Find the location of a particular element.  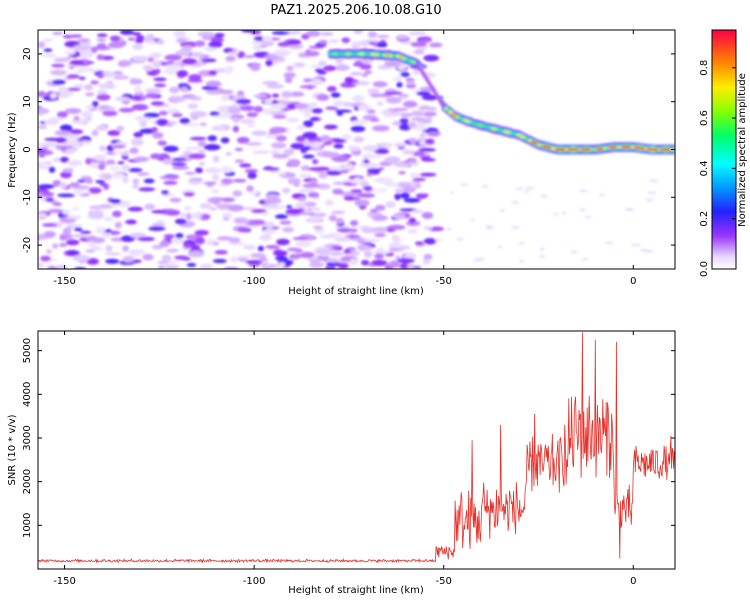

colorbar-label: Normalized spectral amplitude is located at coordinates (742, 150).